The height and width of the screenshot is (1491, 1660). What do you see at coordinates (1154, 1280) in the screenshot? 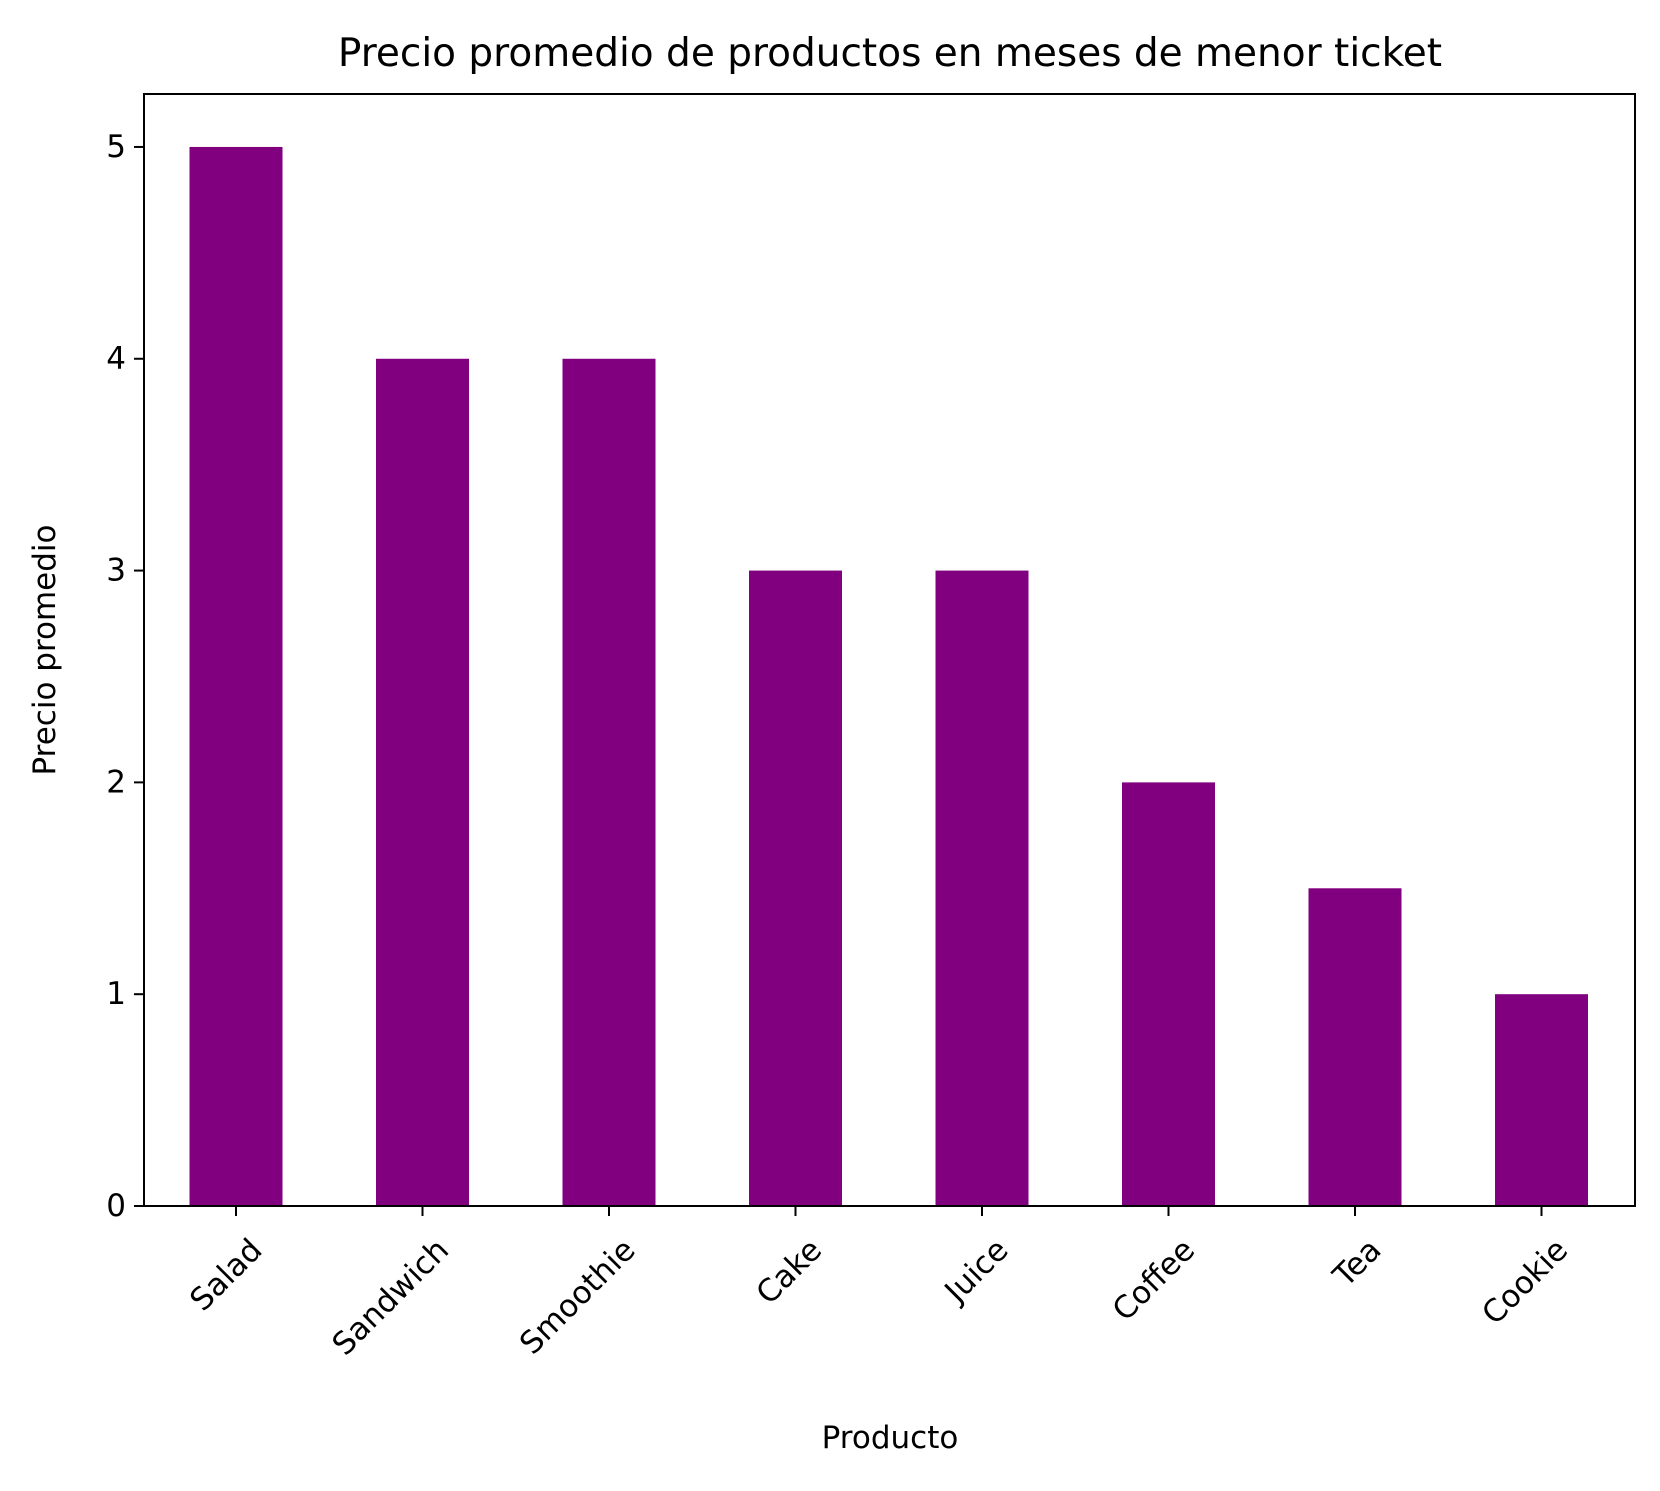
I see `x-tick-label: Coffee` at bounding box center [1154, 1280].